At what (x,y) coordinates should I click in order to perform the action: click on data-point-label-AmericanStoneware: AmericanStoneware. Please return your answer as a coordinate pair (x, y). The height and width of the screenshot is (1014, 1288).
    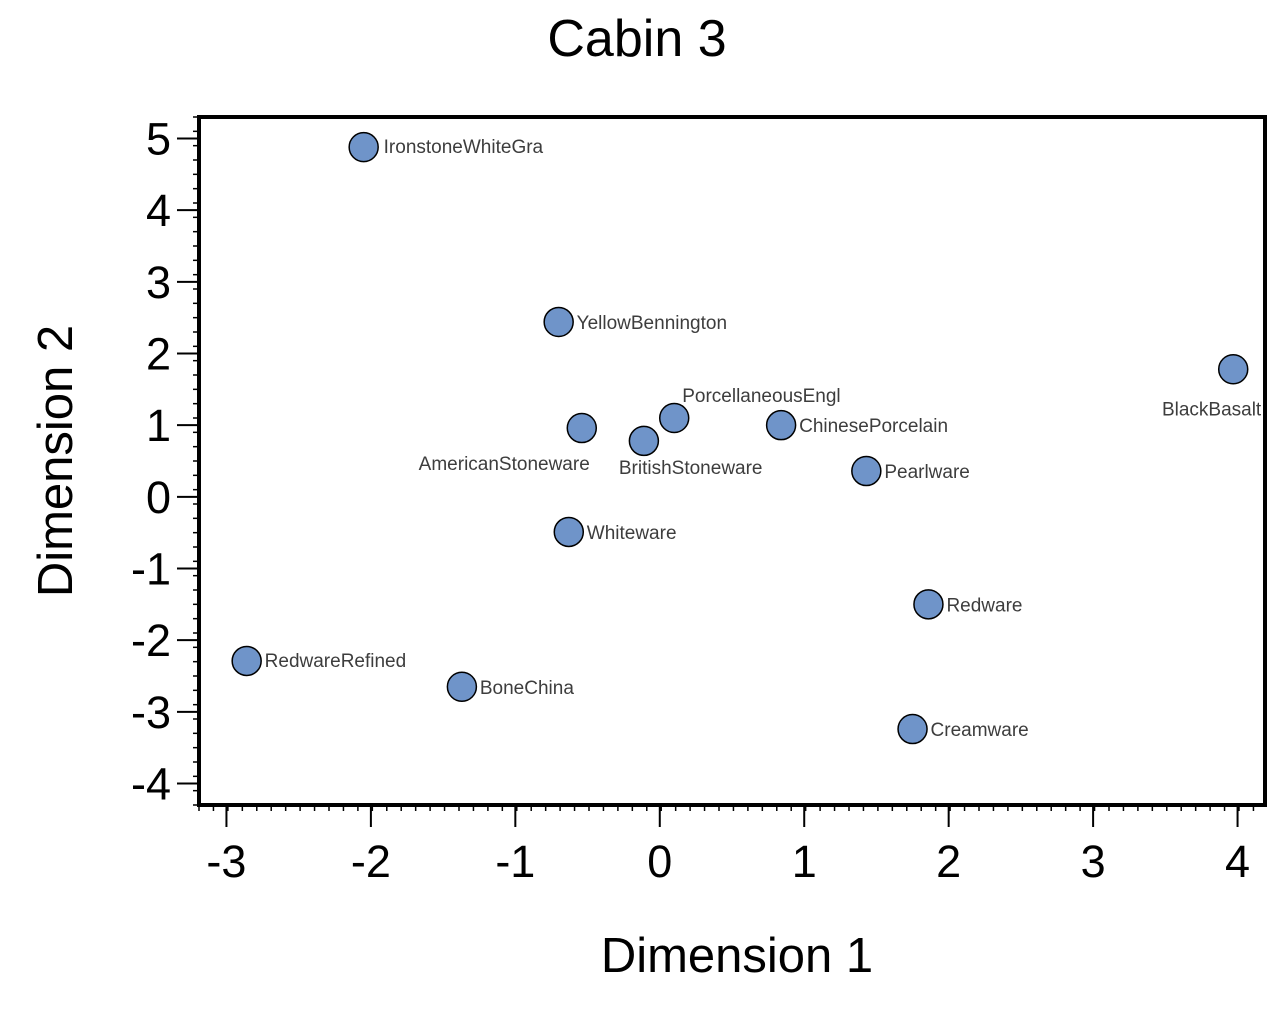
    Looking at the image, I should click on (504, 464).